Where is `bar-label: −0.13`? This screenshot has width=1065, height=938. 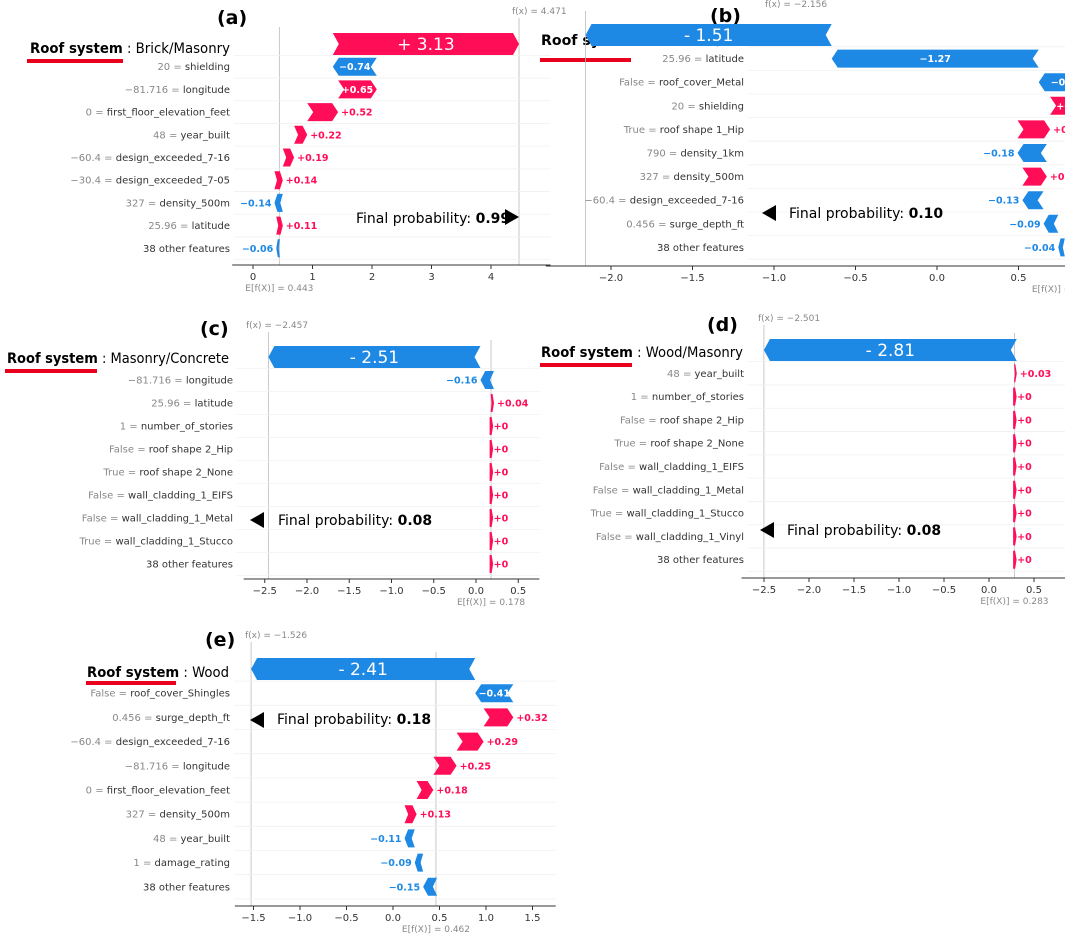 bar-label: −0.13 is located at coordinates (1003, 201).